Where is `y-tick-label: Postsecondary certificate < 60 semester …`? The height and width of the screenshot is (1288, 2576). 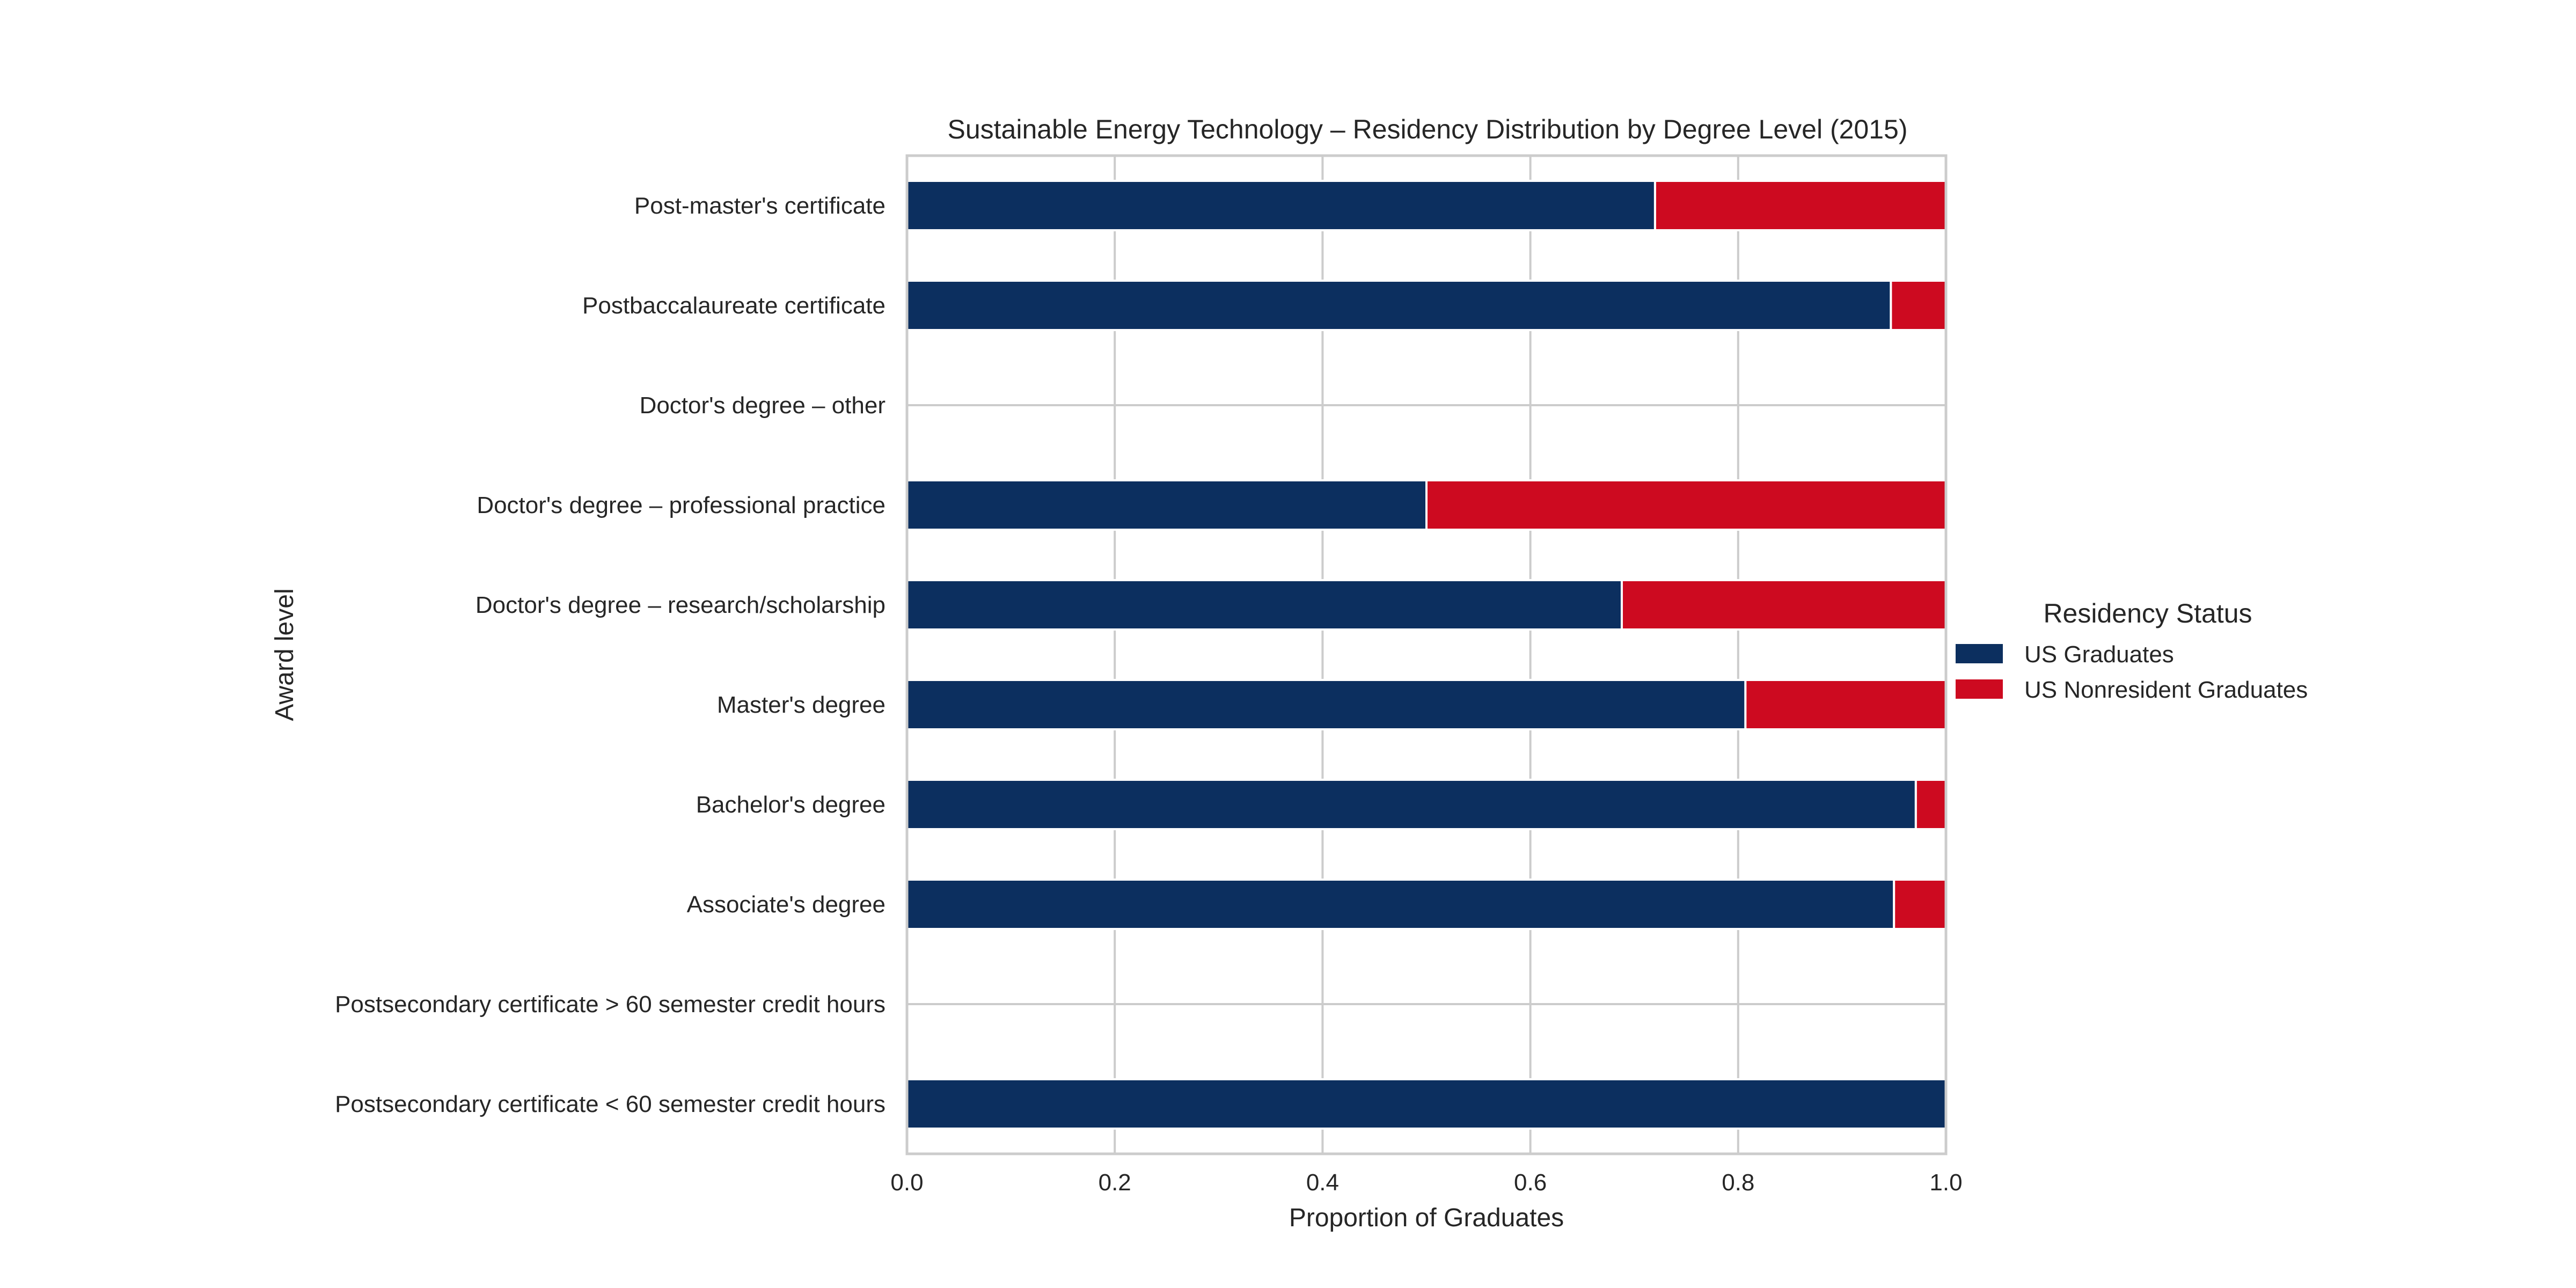 y-tick-label: Postsecondary certificate < 60 semester … is located at coordinates (610, 1104).